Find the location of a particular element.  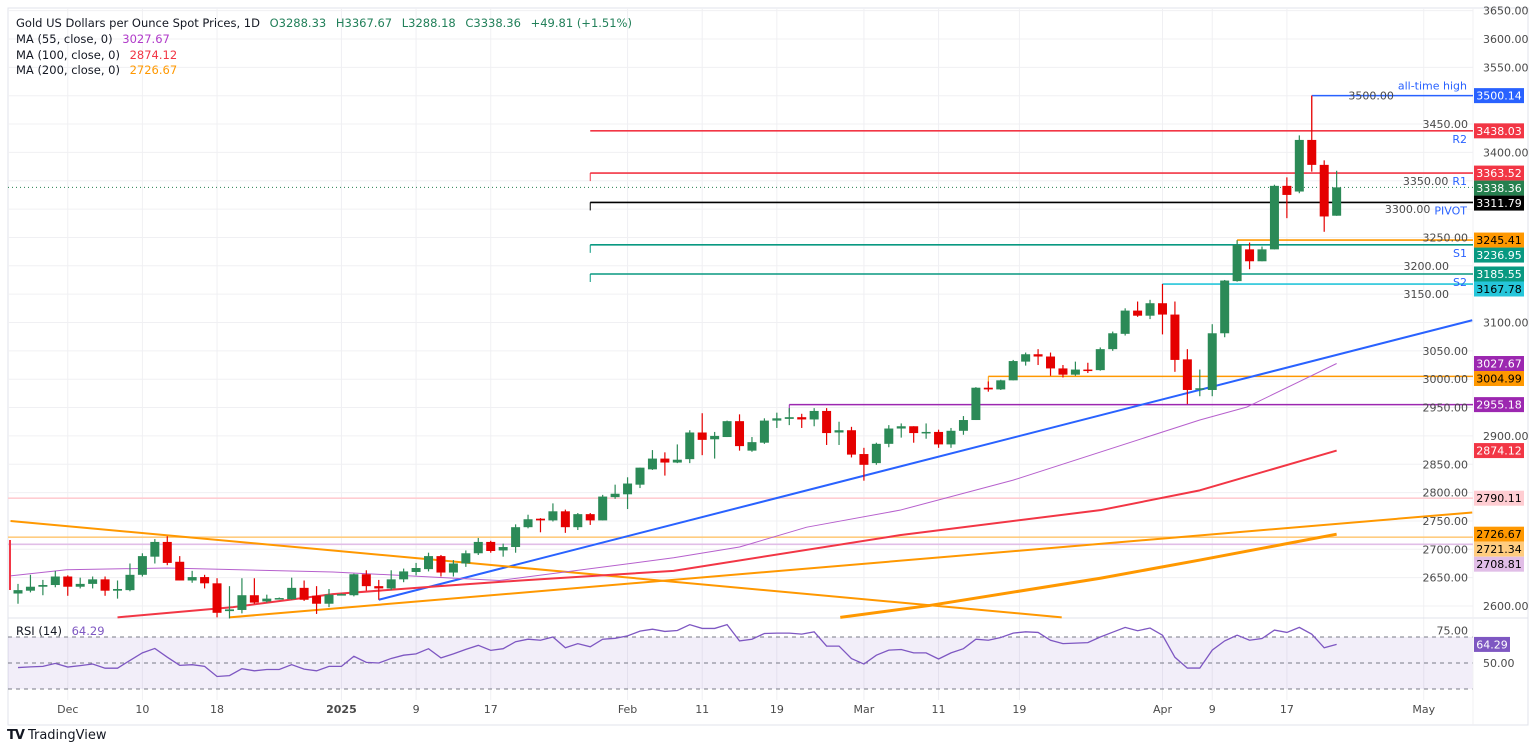

level-note-s1: S1 is located at coordinates (1460, 253).